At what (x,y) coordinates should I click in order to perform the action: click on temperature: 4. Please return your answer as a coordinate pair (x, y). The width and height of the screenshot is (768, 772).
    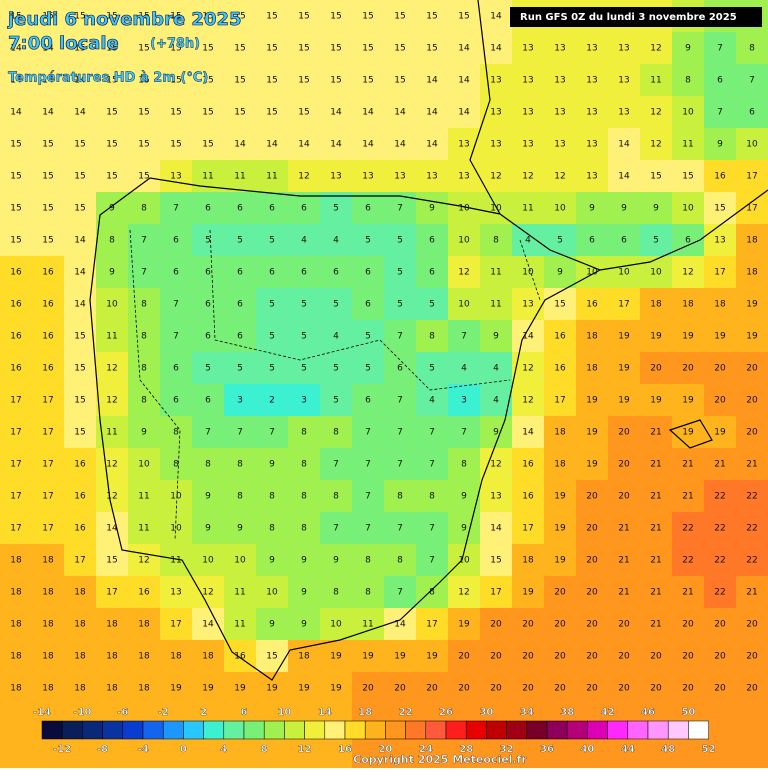
    Looking at the image, I should click on (336, 337).